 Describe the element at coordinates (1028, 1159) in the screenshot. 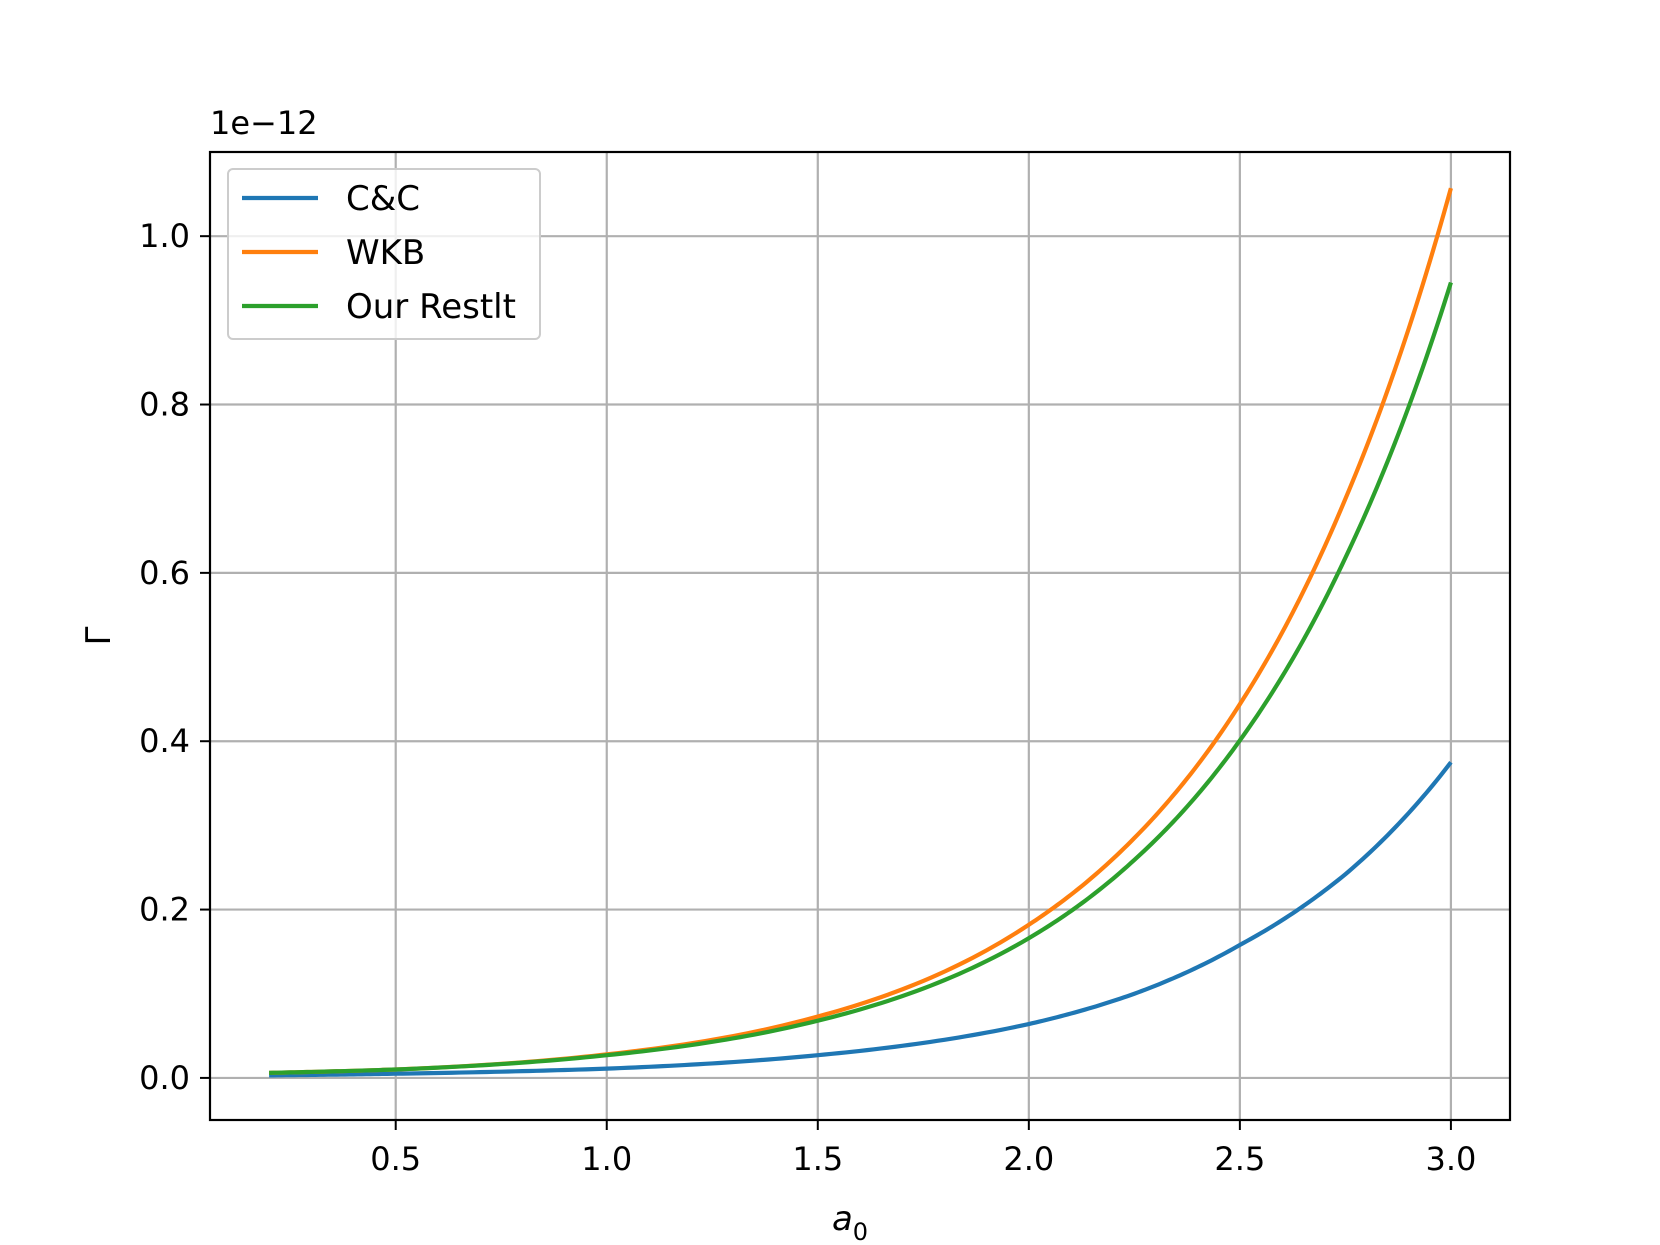

I see `x-tick-label: 2.0` at that location.